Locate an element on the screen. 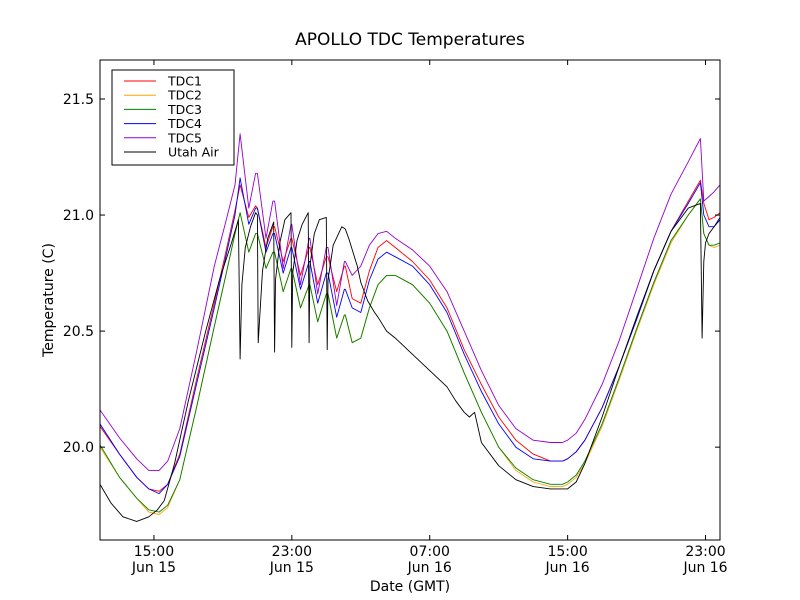  legend-label-tdc3: TDC3 is located at coordinates (184, 109).